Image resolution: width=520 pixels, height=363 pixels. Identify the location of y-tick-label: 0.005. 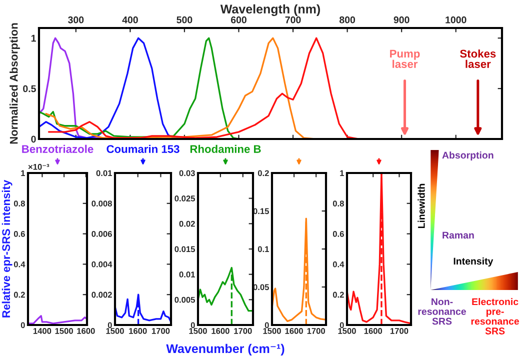
(184, 299).